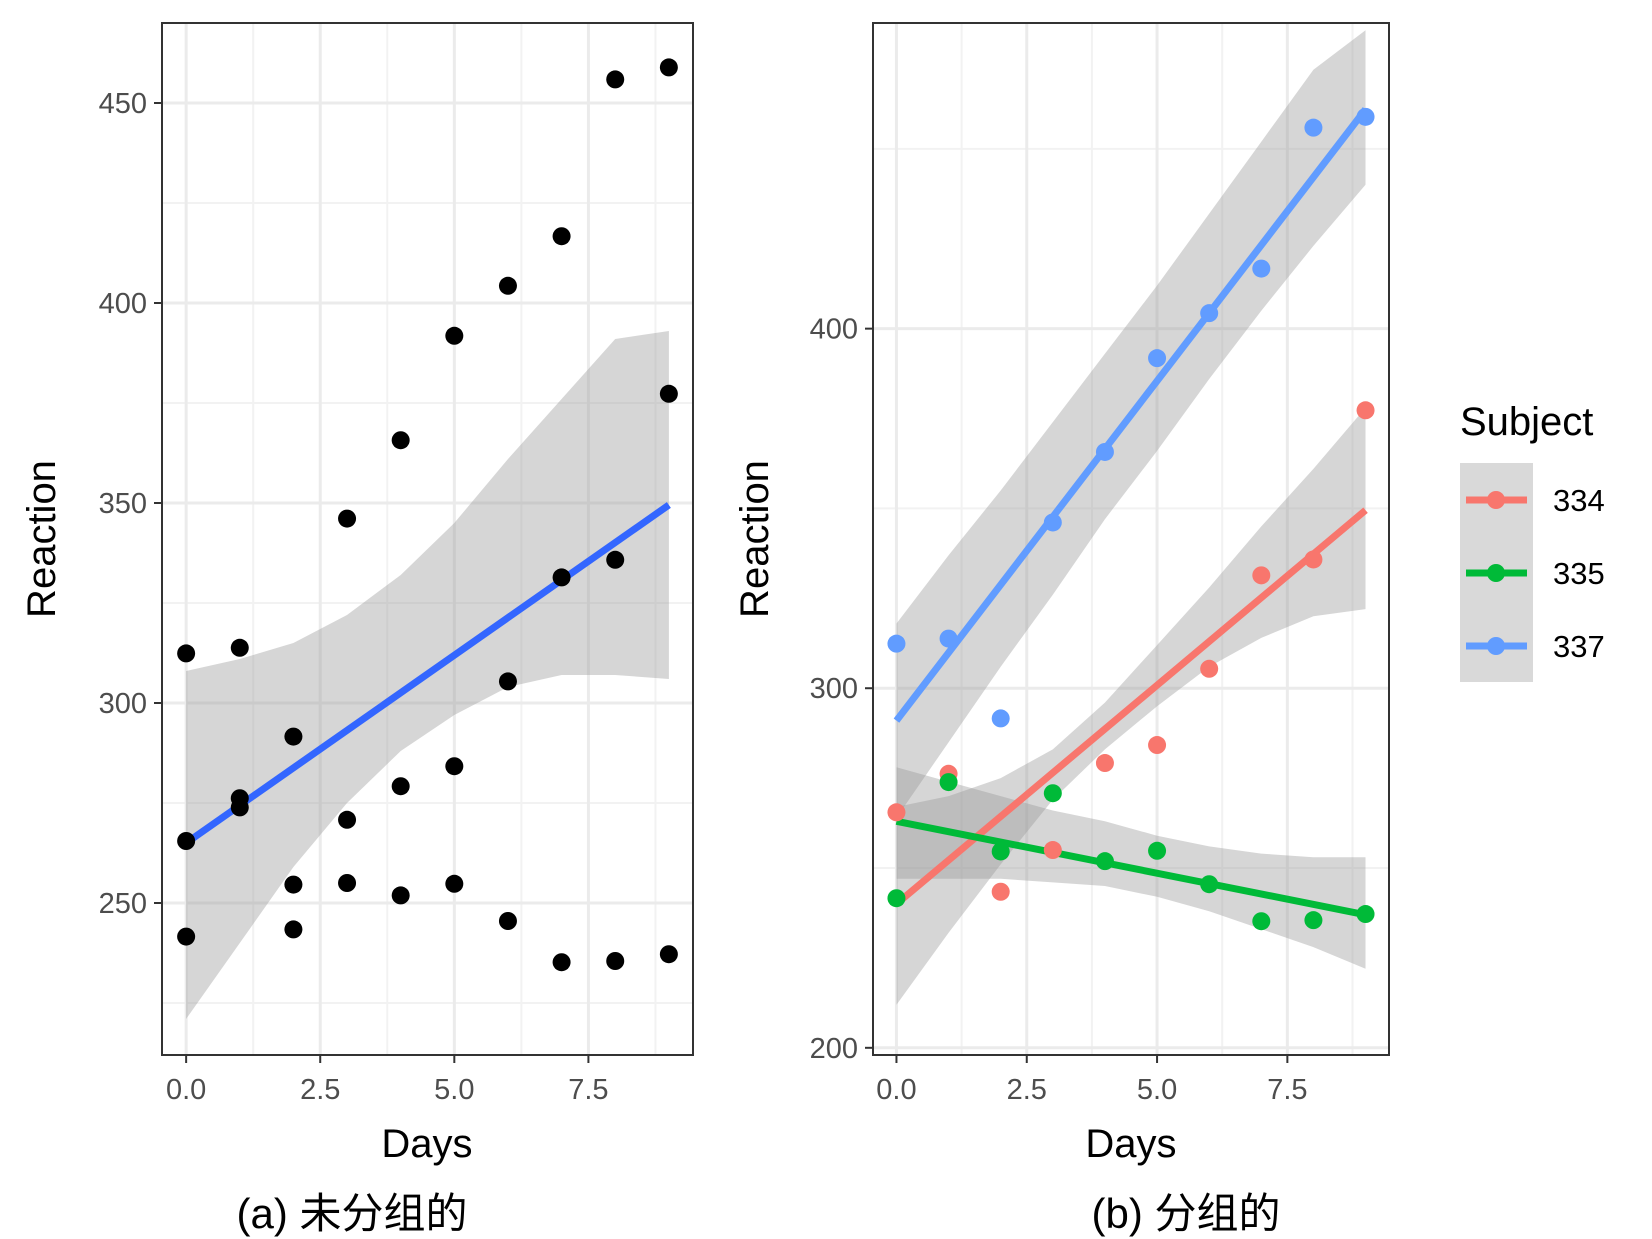 This screenshot has height=1239, width=1652. What do you see at coordinates (755, 539) in the screenshot?
I see `panel-b-y-axis-title: Reaction` at bounding box center [755, 539].